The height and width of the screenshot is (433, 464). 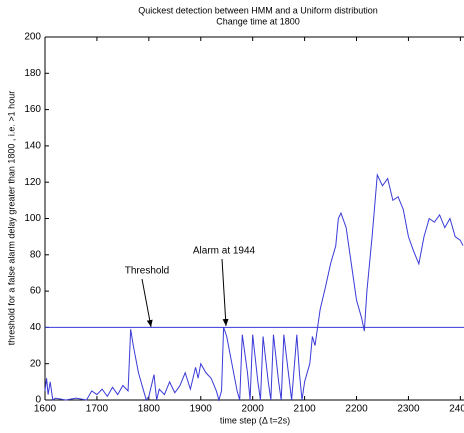 What do you see at coordinates (32, 73) in the screenshot?
I see `y-tick-label: 180` at bounding box center [32, 73].